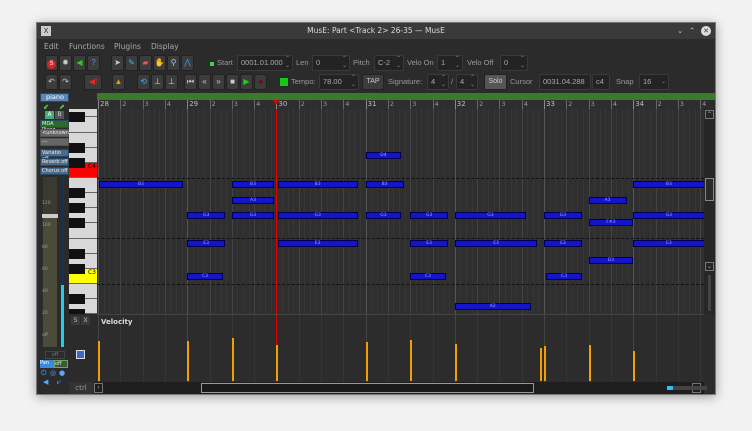 The width and height of the screenshot is (752, 431). What do you see at coordinates (46, 382) in the screenshot?
I see `mute-icon: ◀` at bounding box center [46, 382].